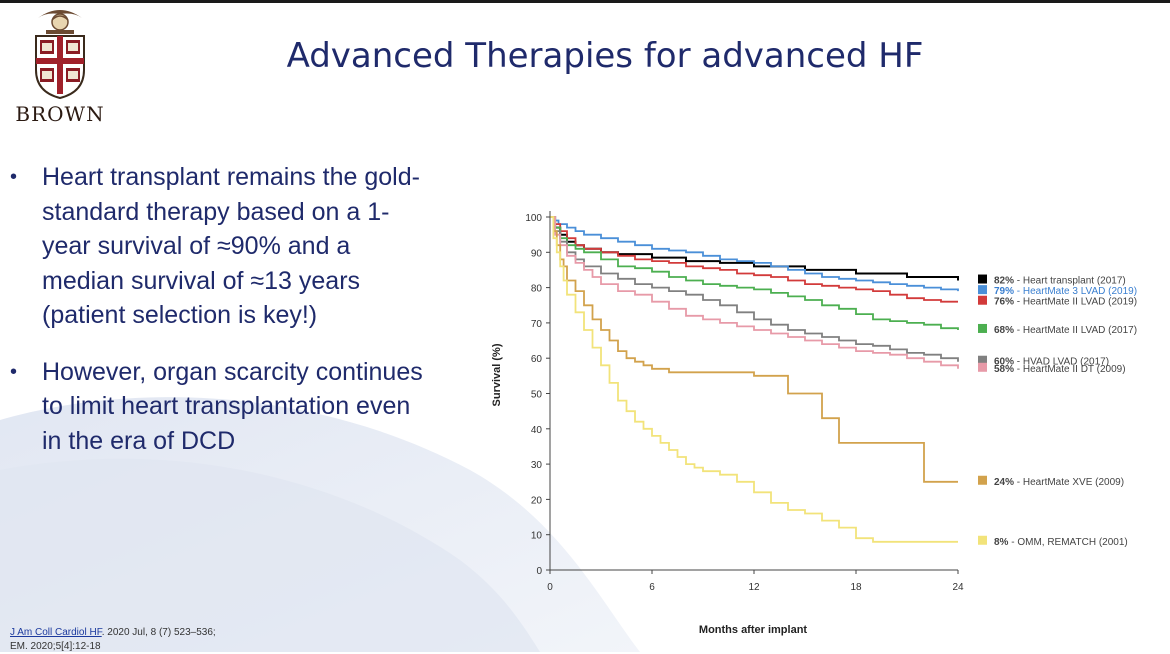 The width and height of the screenshot is (1170, 654). What do you see at coordinates (56, 632) in the screenshot?
I see `citation-journal-link: J Am Coll Cardiol HF` at bounding box center [56, 632].